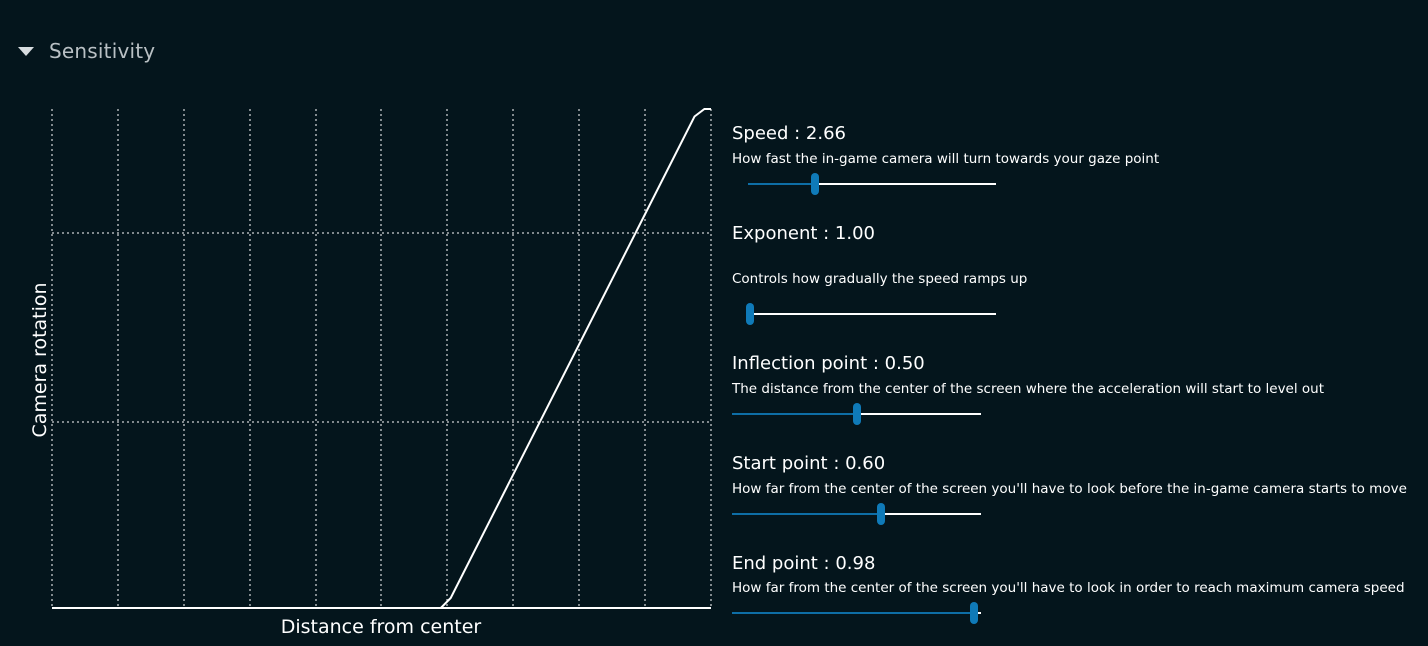 The width and height of the screenshot is (1428, 646). Describe the element at coordinates (803, 233) in the screenshot. I see `exponent-title: Exponent : 1.00` at that location.